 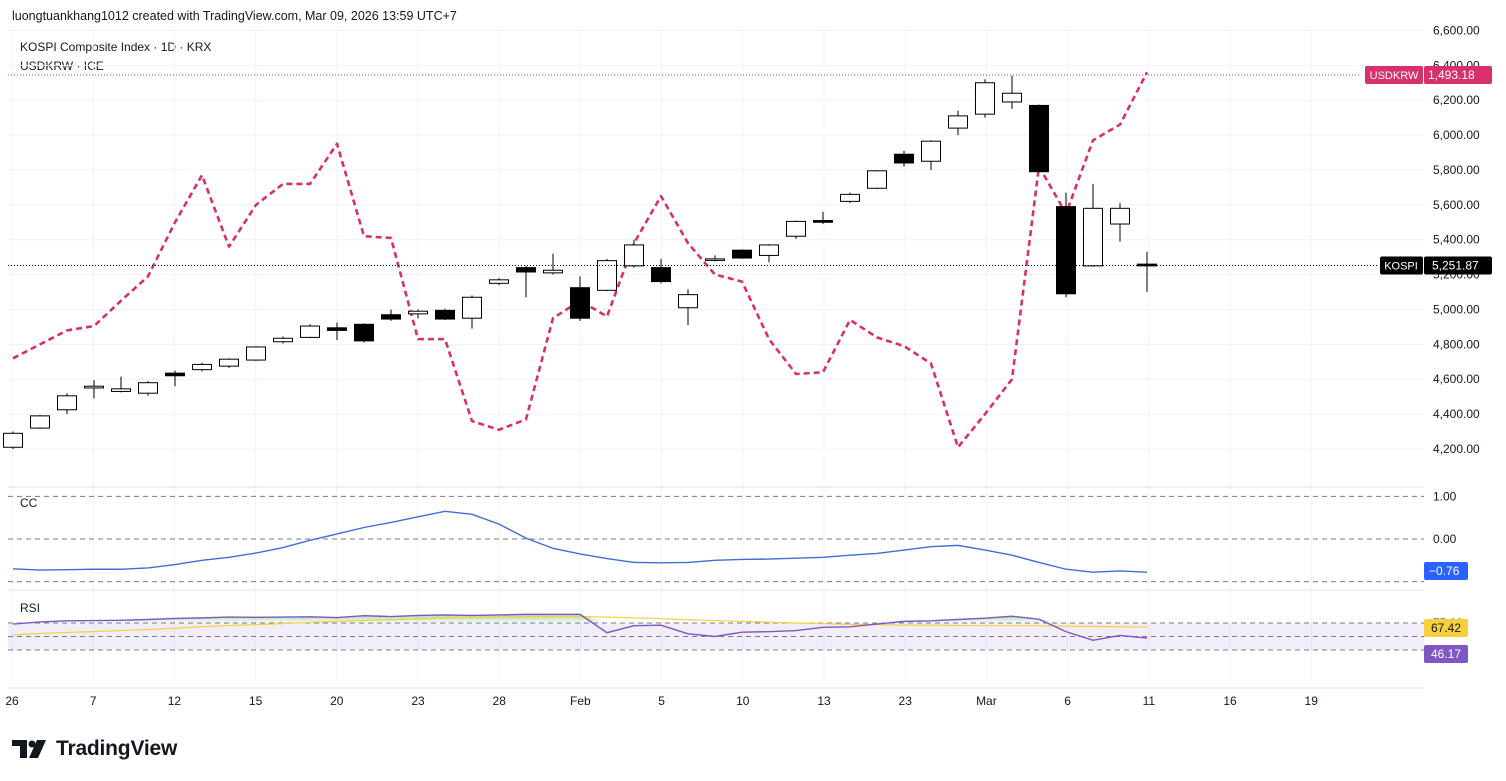 What do you see at coordinates (1446, 628) in the screenshot?
I see `rsi-ma-value-label-bg` at bounding box center [1446, 628].